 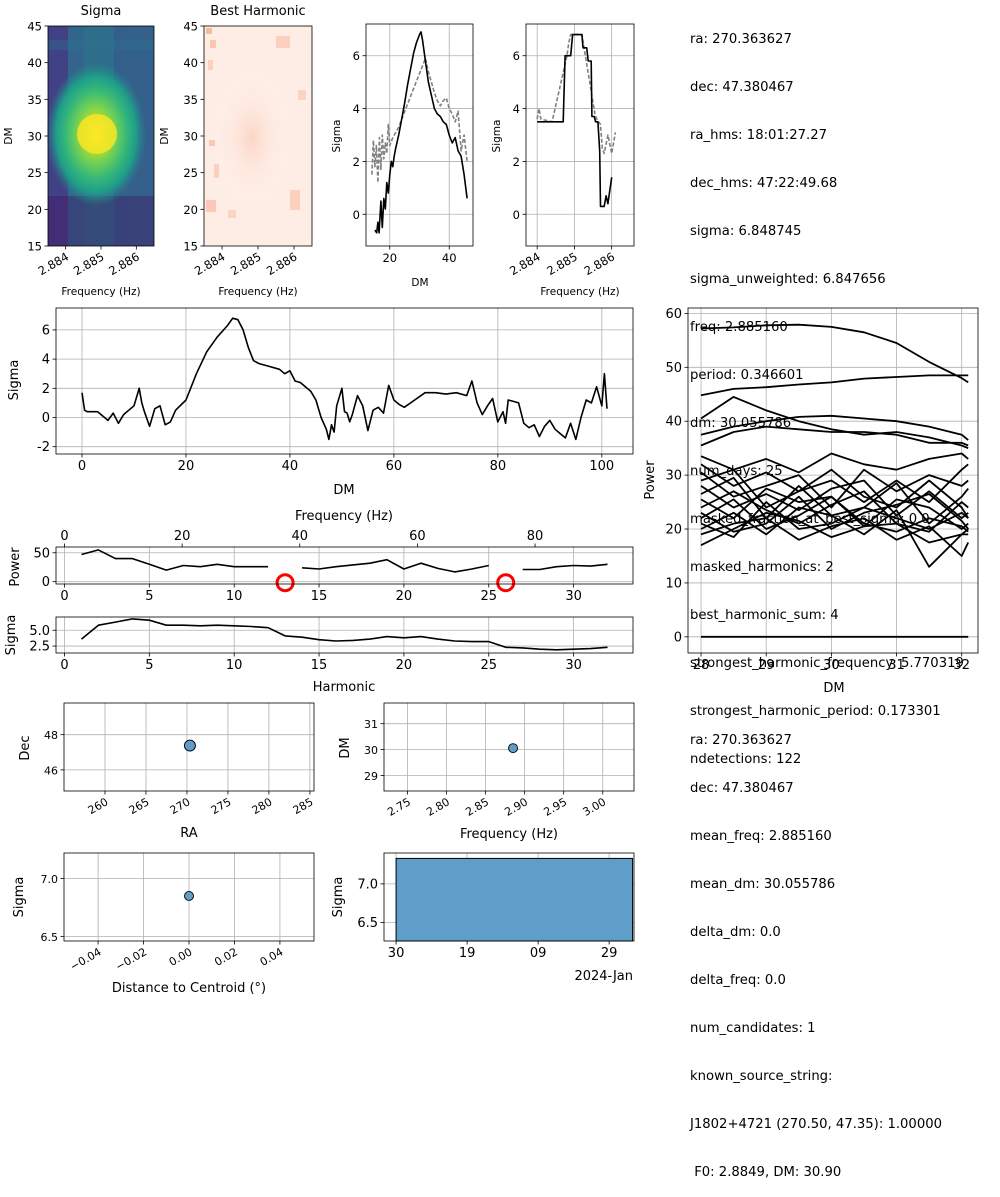 What do you see at coordinates (182, 536) in the screenshot?
I see `top-x-tick-label: 20` at bounding box center [182, 536].